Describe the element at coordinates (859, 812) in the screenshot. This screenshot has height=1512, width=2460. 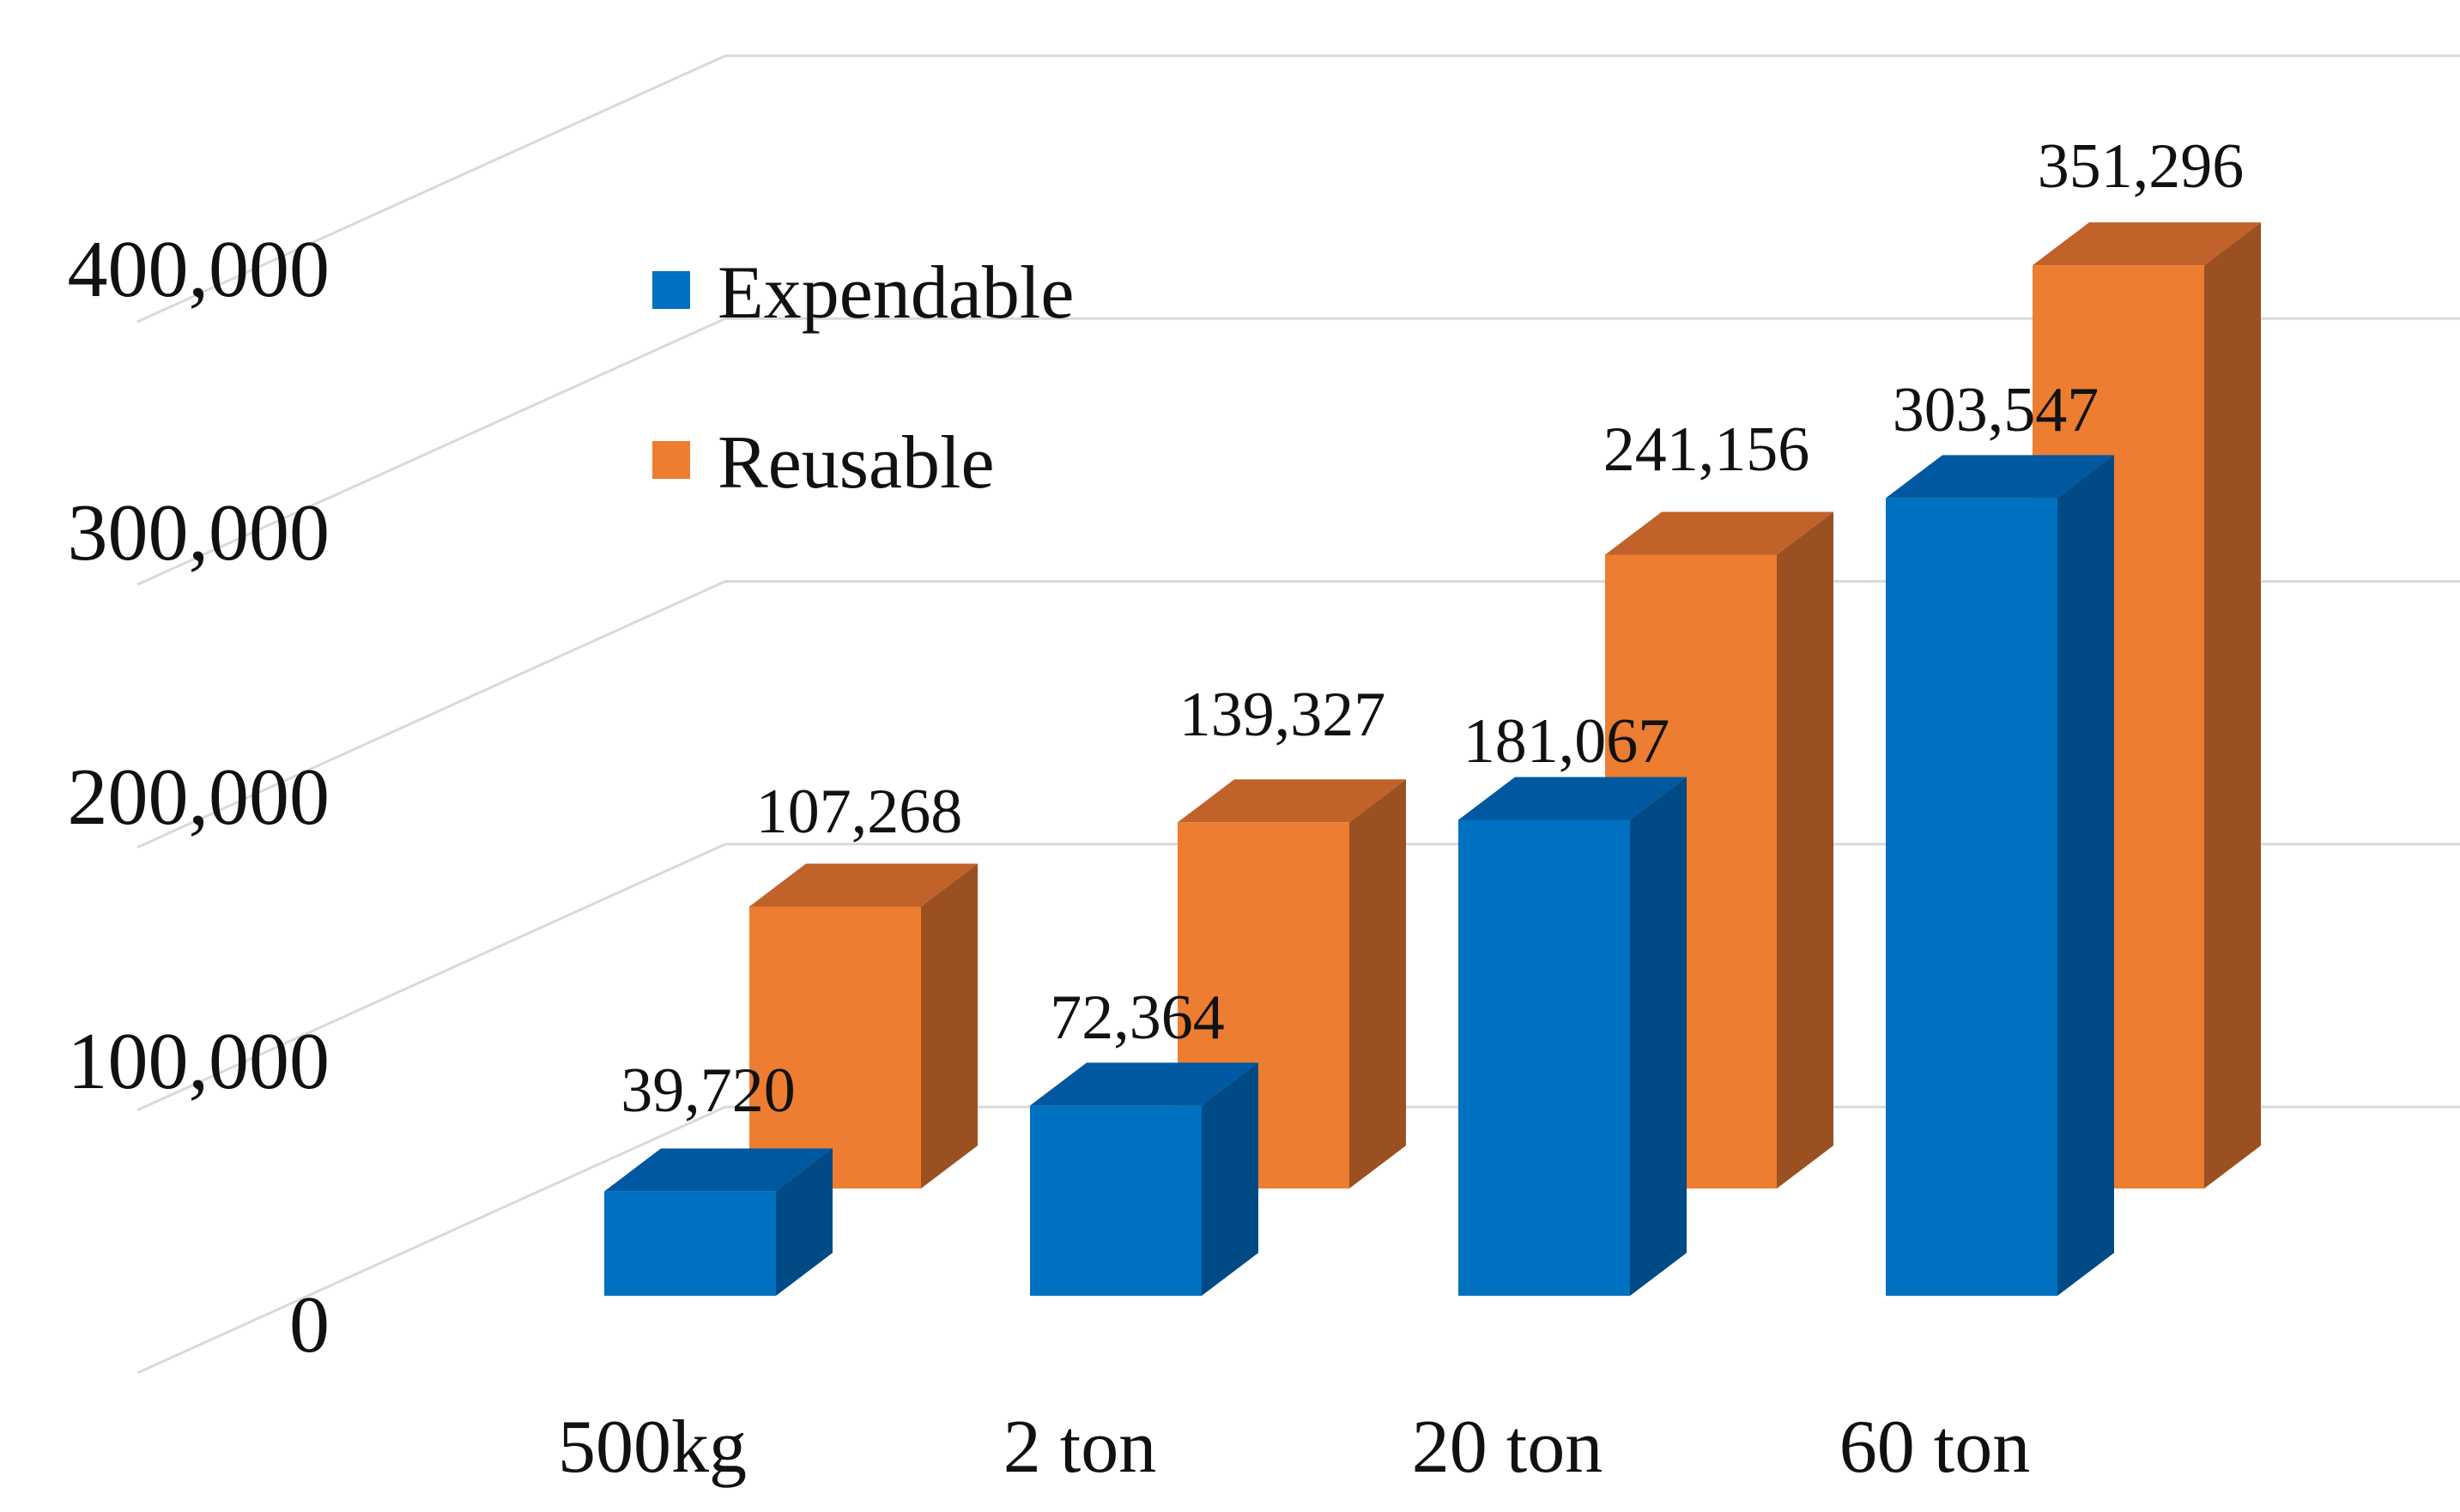
I see `data-label-reusable-500kg: 107,268` at that location.